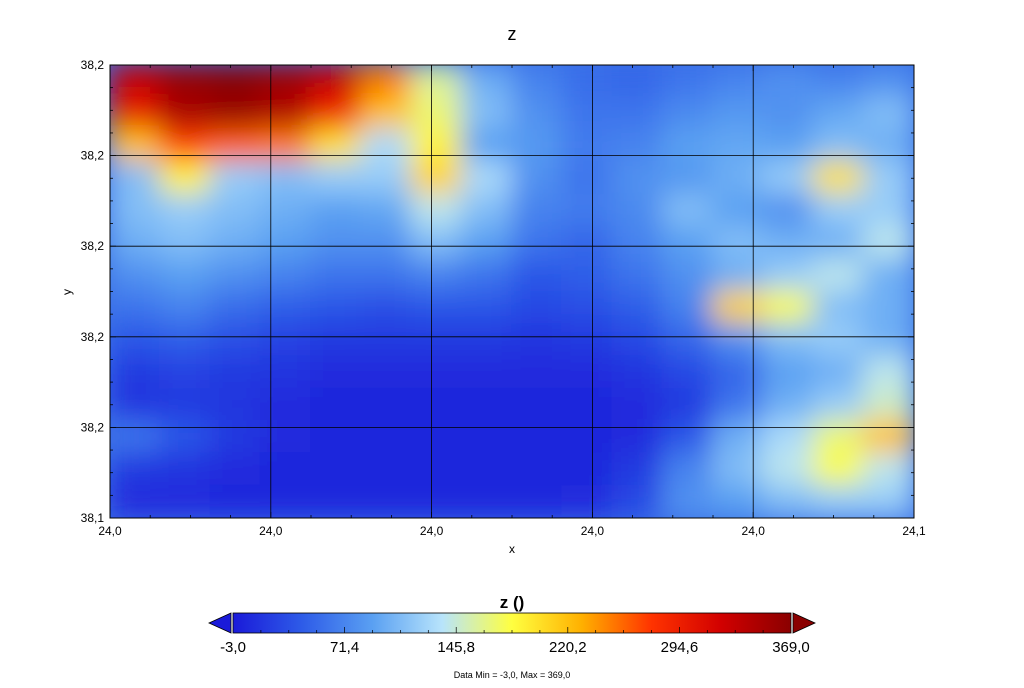 This screenshot has height=688, width=1024. I want to click on colorbar-max-arrow, so click(804, 623).